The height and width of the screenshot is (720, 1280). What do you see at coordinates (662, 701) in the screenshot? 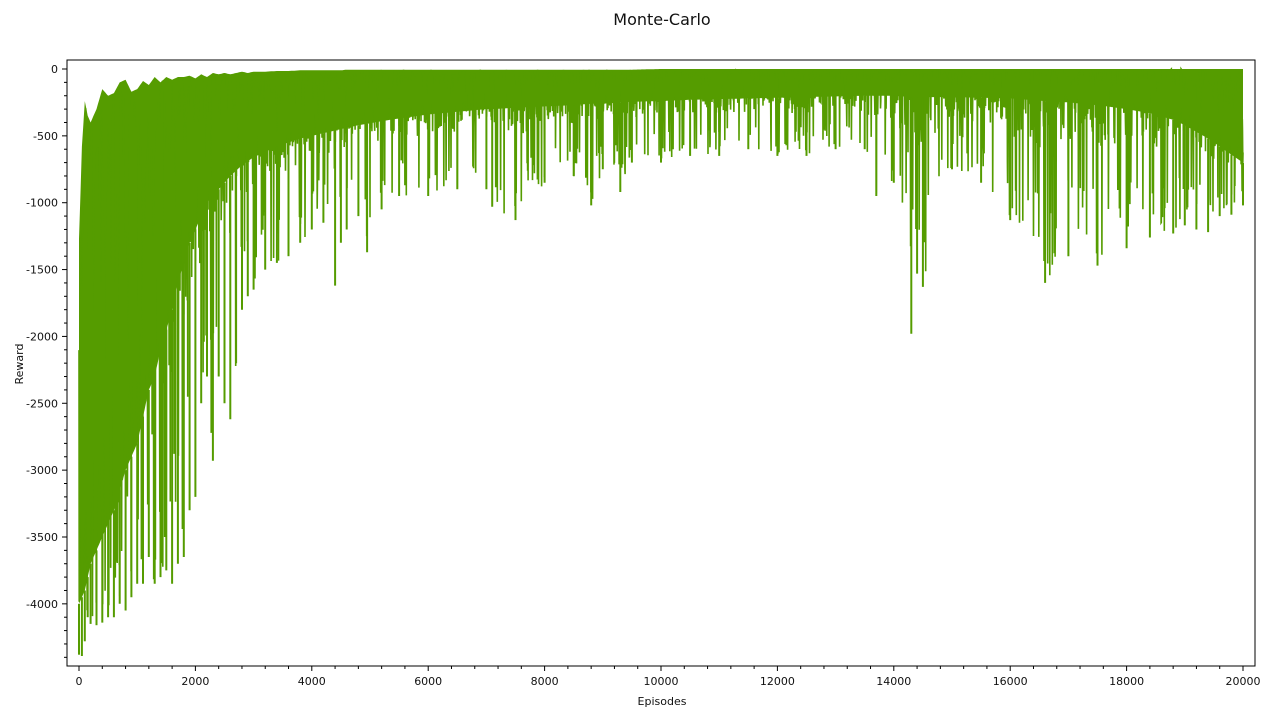
I see `x-axis-label: Episodes` at bounding box center [662, 701].